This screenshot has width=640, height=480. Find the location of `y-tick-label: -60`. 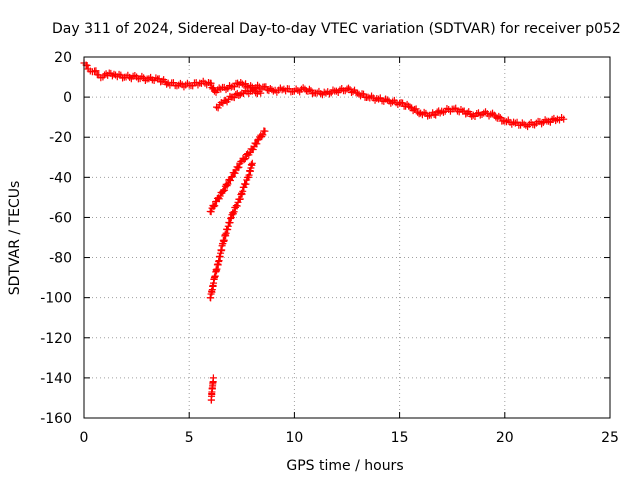

y-tick-label: -60 is located at coordinates (60, 218).